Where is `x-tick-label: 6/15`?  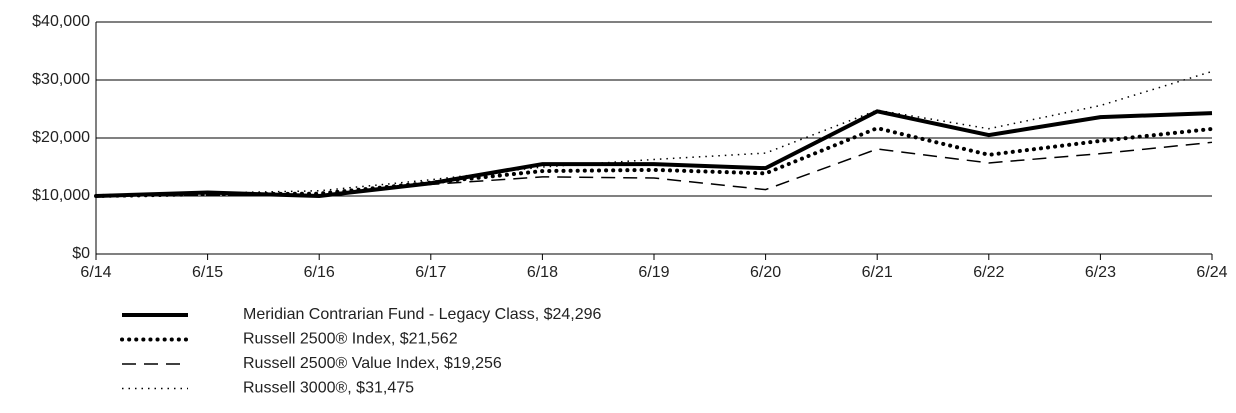
x-tick-label: 6/15 is located at coordinates (207, 272).